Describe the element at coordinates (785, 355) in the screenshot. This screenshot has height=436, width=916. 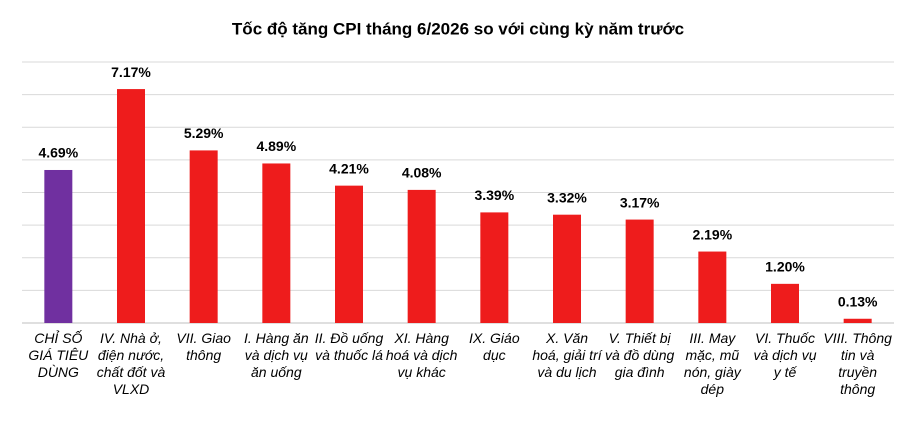
I see `x-tick-label: VI. Thuốc và dịch vụ y tế` at that location.